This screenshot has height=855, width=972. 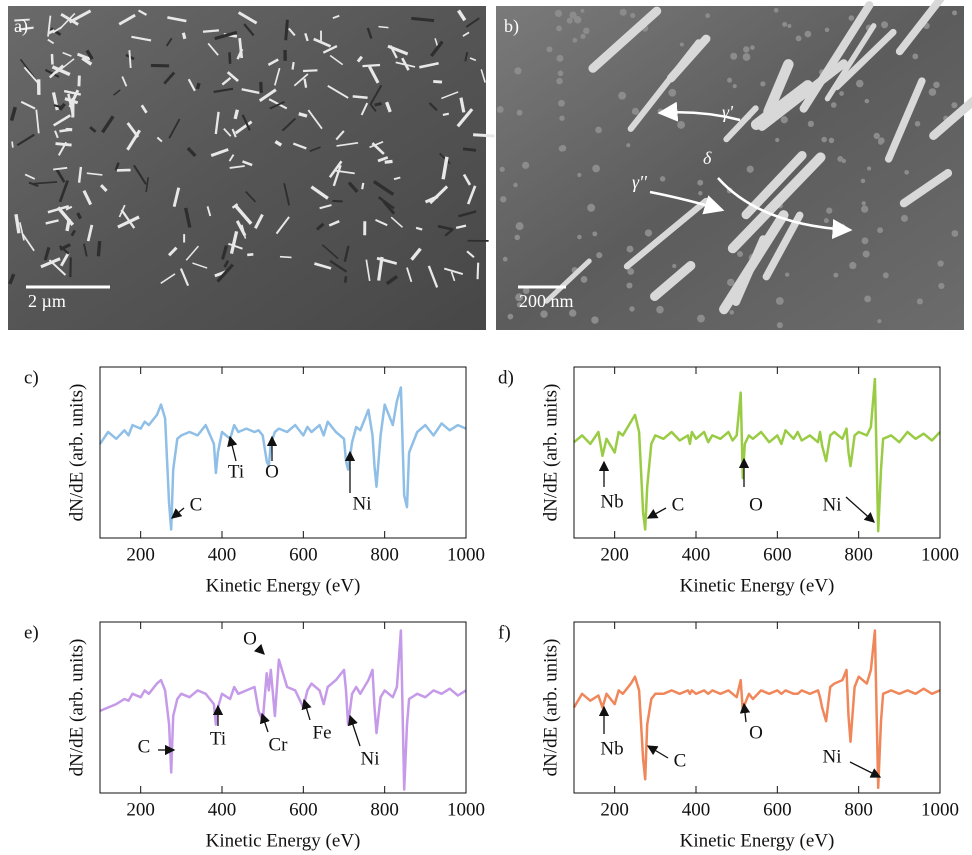 I want to click on annotation: Nb, so click(x=611, y=501).